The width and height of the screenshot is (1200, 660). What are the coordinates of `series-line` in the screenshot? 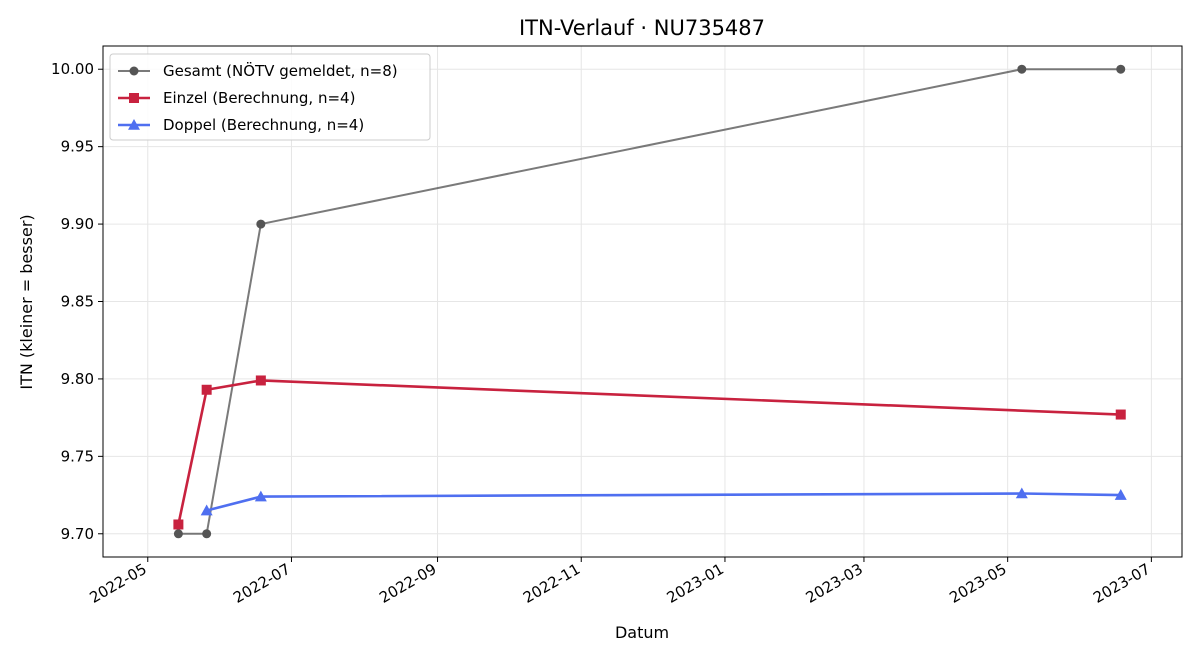 It's located at (663, 502).